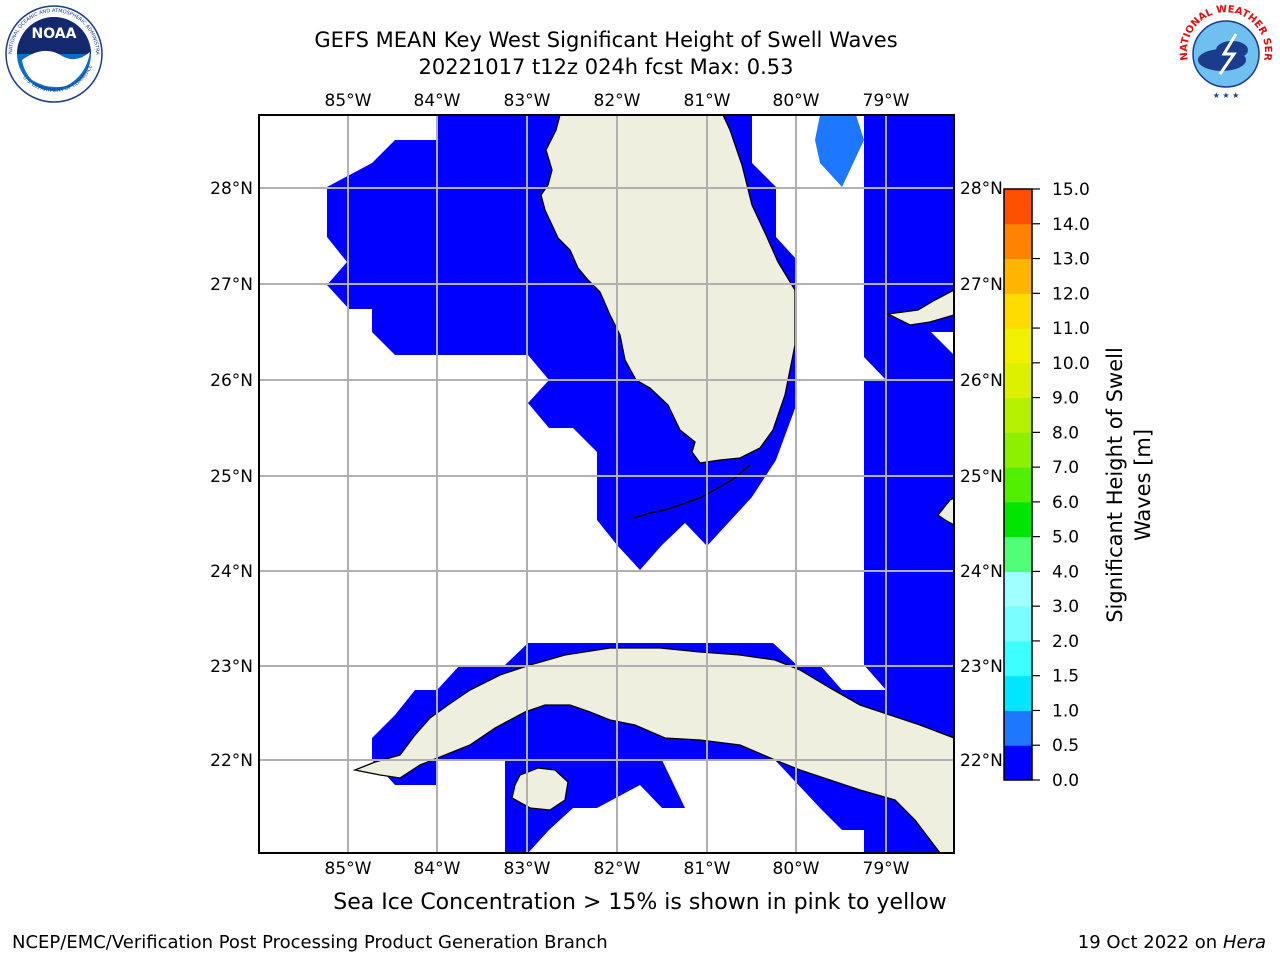 The image size is (1280, 960). I want to click on lon-labels-top: 85°W 84°W 83°W 82°W 81°W 80°W 79°W, so click(617, 101).